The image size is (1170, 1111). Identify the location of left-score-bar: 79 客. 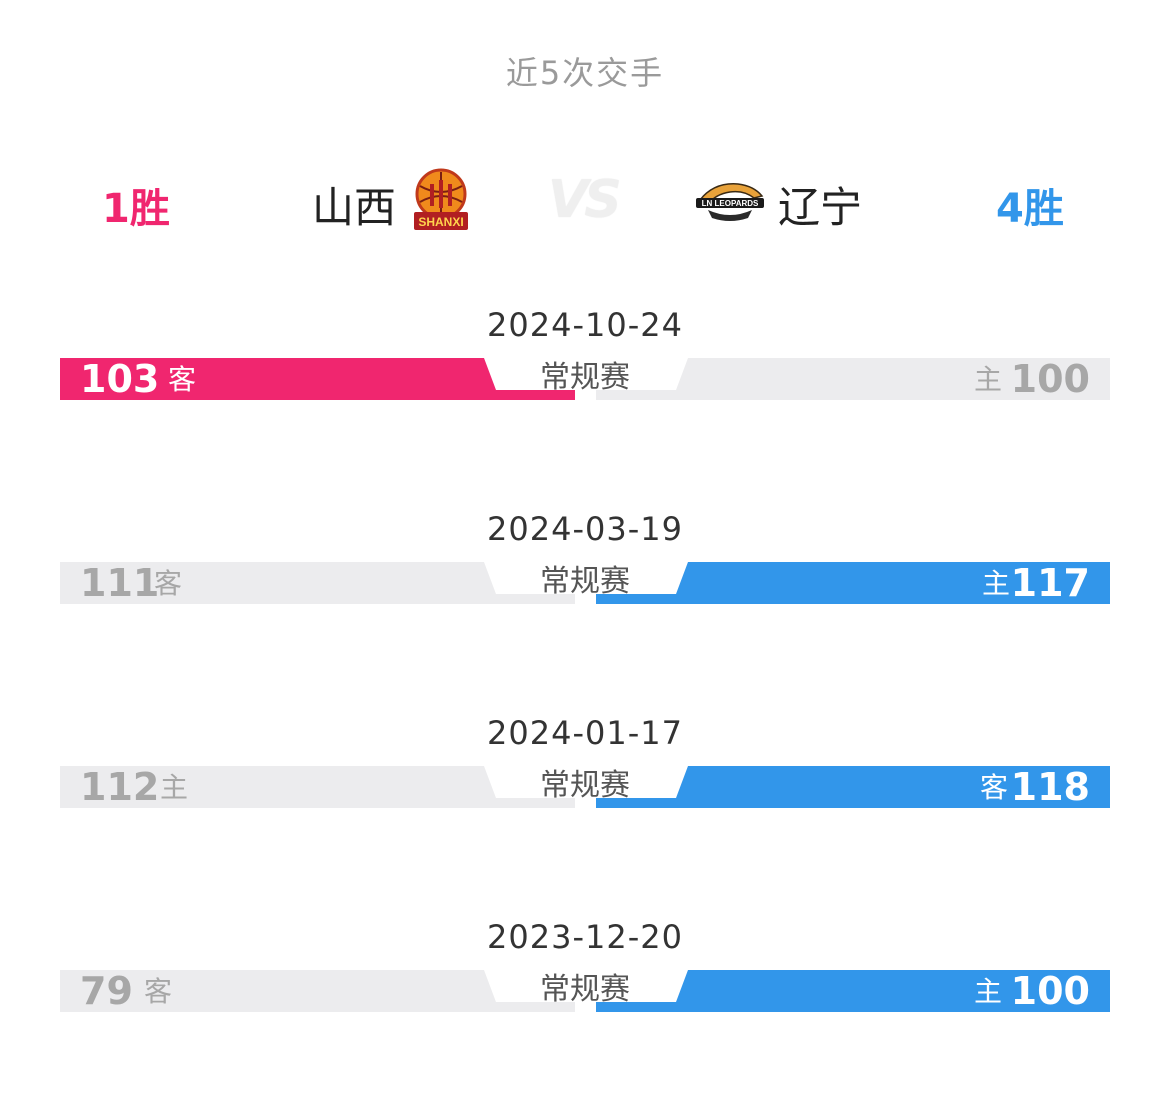
(317, 991).